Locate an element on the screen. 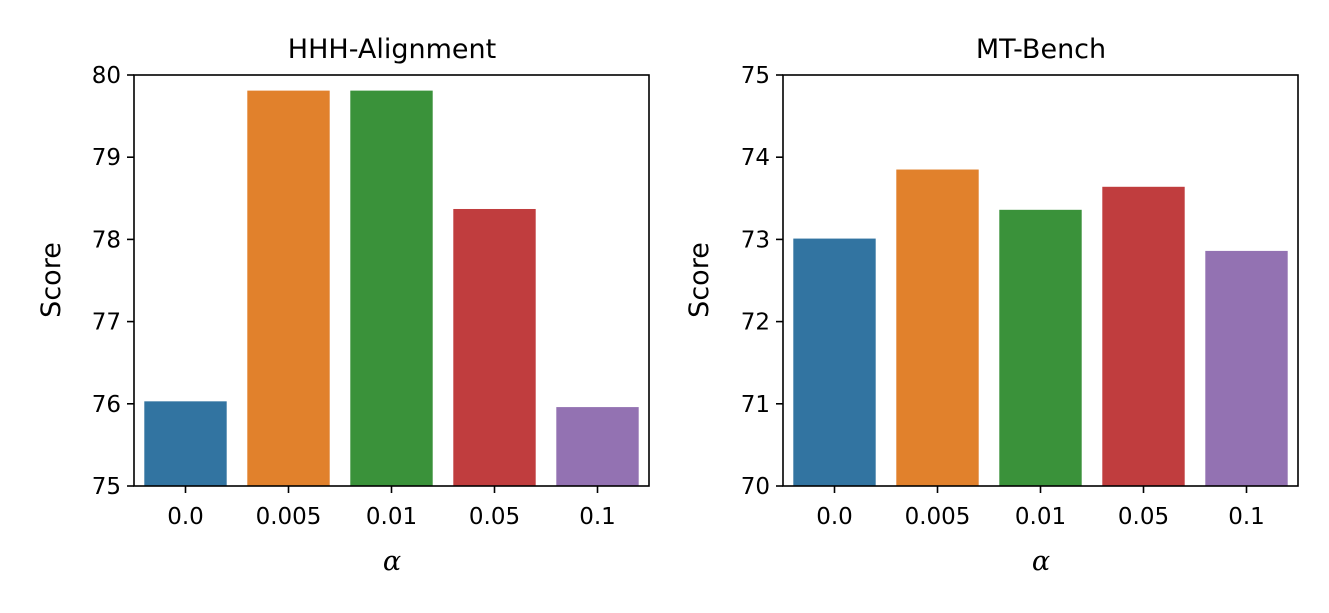  y-tick-label: 73 is located at coordinates (755, 240).